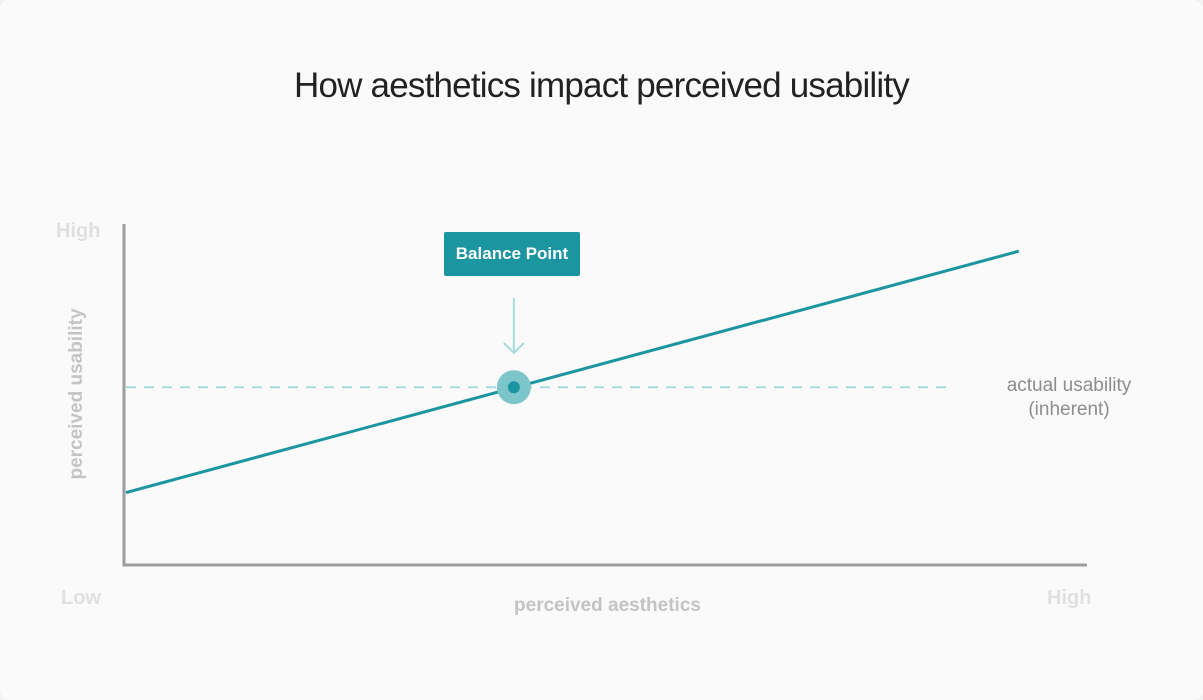 This screenshot has width=1203, height=700. I want to click on arrow-head-icon, so click(514, 348).